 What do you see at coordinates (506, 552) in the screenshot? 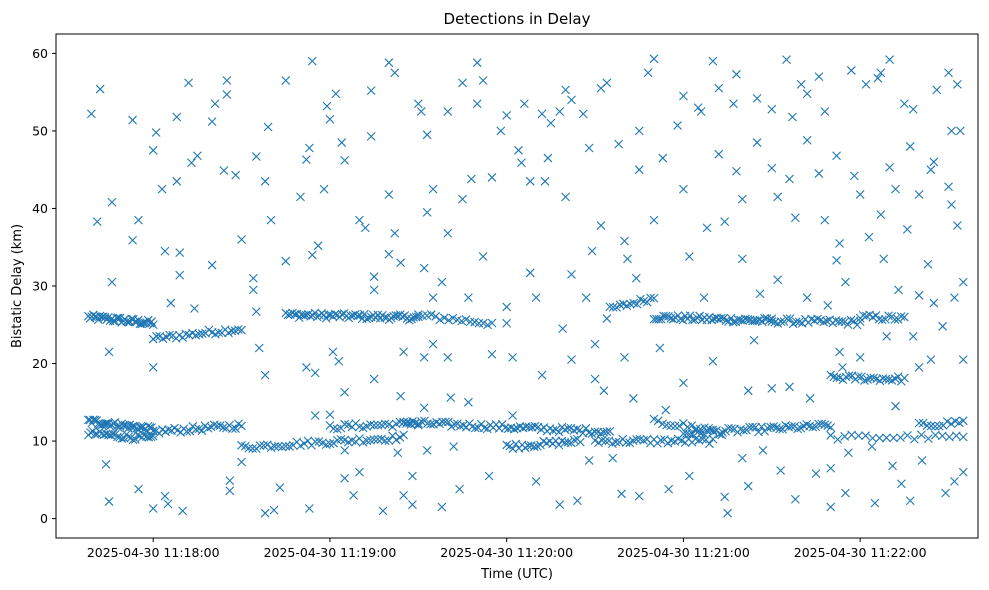
I see `x-tick-label: 2025-04-30 11:20:00` at bounding box center [506, 552].